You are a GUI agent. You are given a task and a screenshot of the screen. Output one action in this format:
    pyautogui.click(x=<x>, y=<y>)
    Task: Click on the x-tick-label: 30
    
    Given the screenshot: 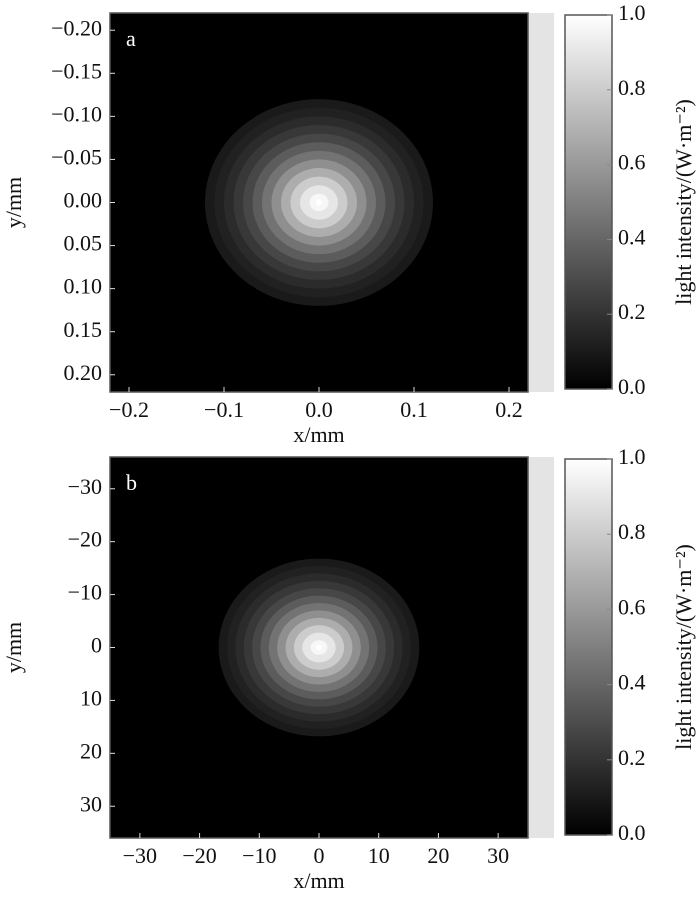 What is the action you would take?
    pyautogui.click(x=498, y=855)
    